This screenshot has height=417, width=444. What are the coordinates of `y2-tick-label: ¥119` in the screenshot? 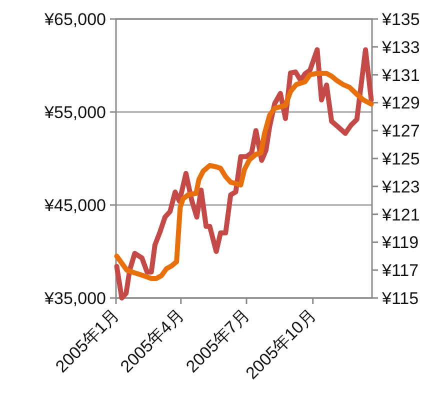 It's located at (400, 242).